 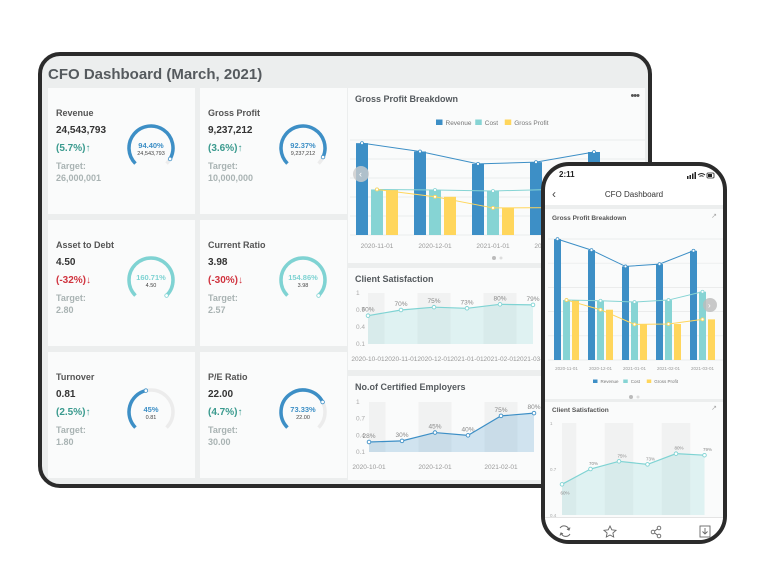 What do you see at coordinates (360, 344) in the screenshot?
I see `y-tick-label: 0.1` at bounding box center [360, 344].